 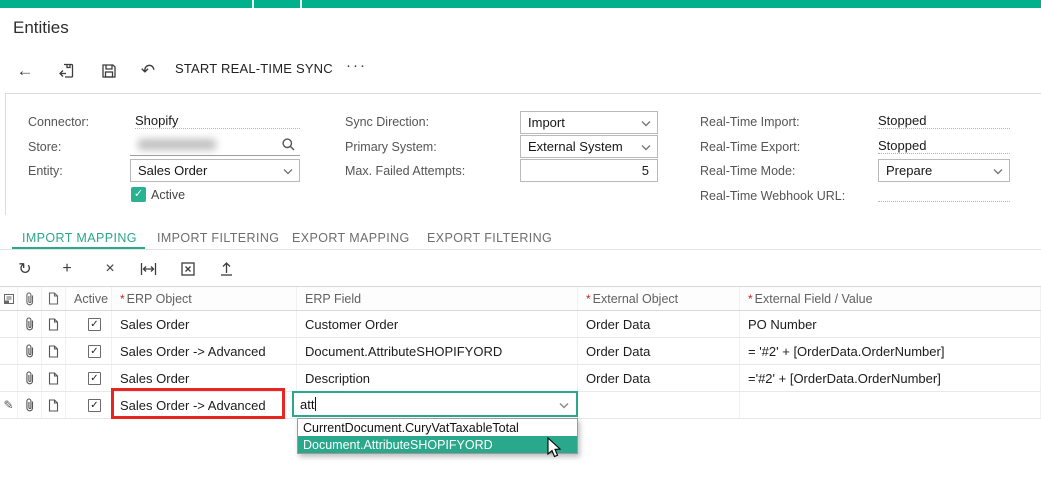 I want to click on tab-export-filtering: EXPORT FILTERING, so click(x=490, y=238).